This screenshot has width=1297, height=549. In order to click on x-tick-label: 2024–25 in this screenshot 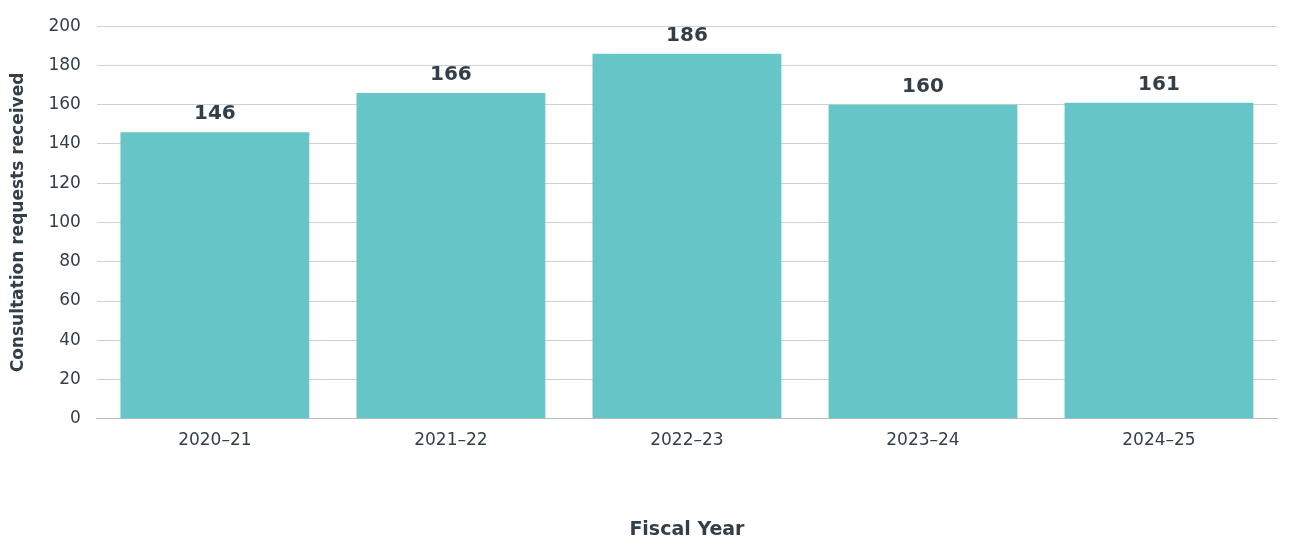, I will do `click(1159, 439)`.